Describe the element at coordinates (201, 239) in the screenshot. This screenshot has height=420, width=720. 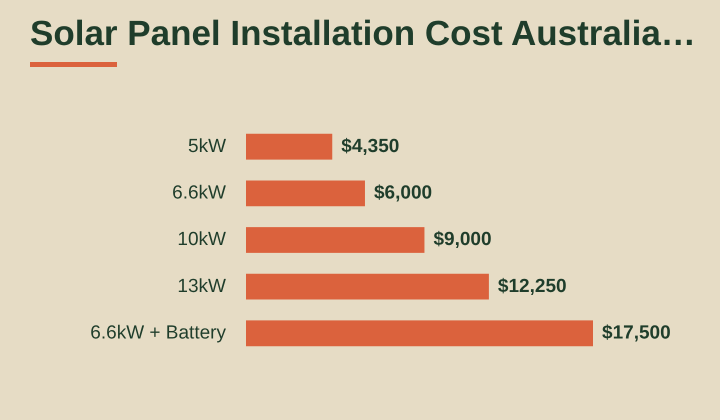
I see `y-tick-label: 10kW` at that location.